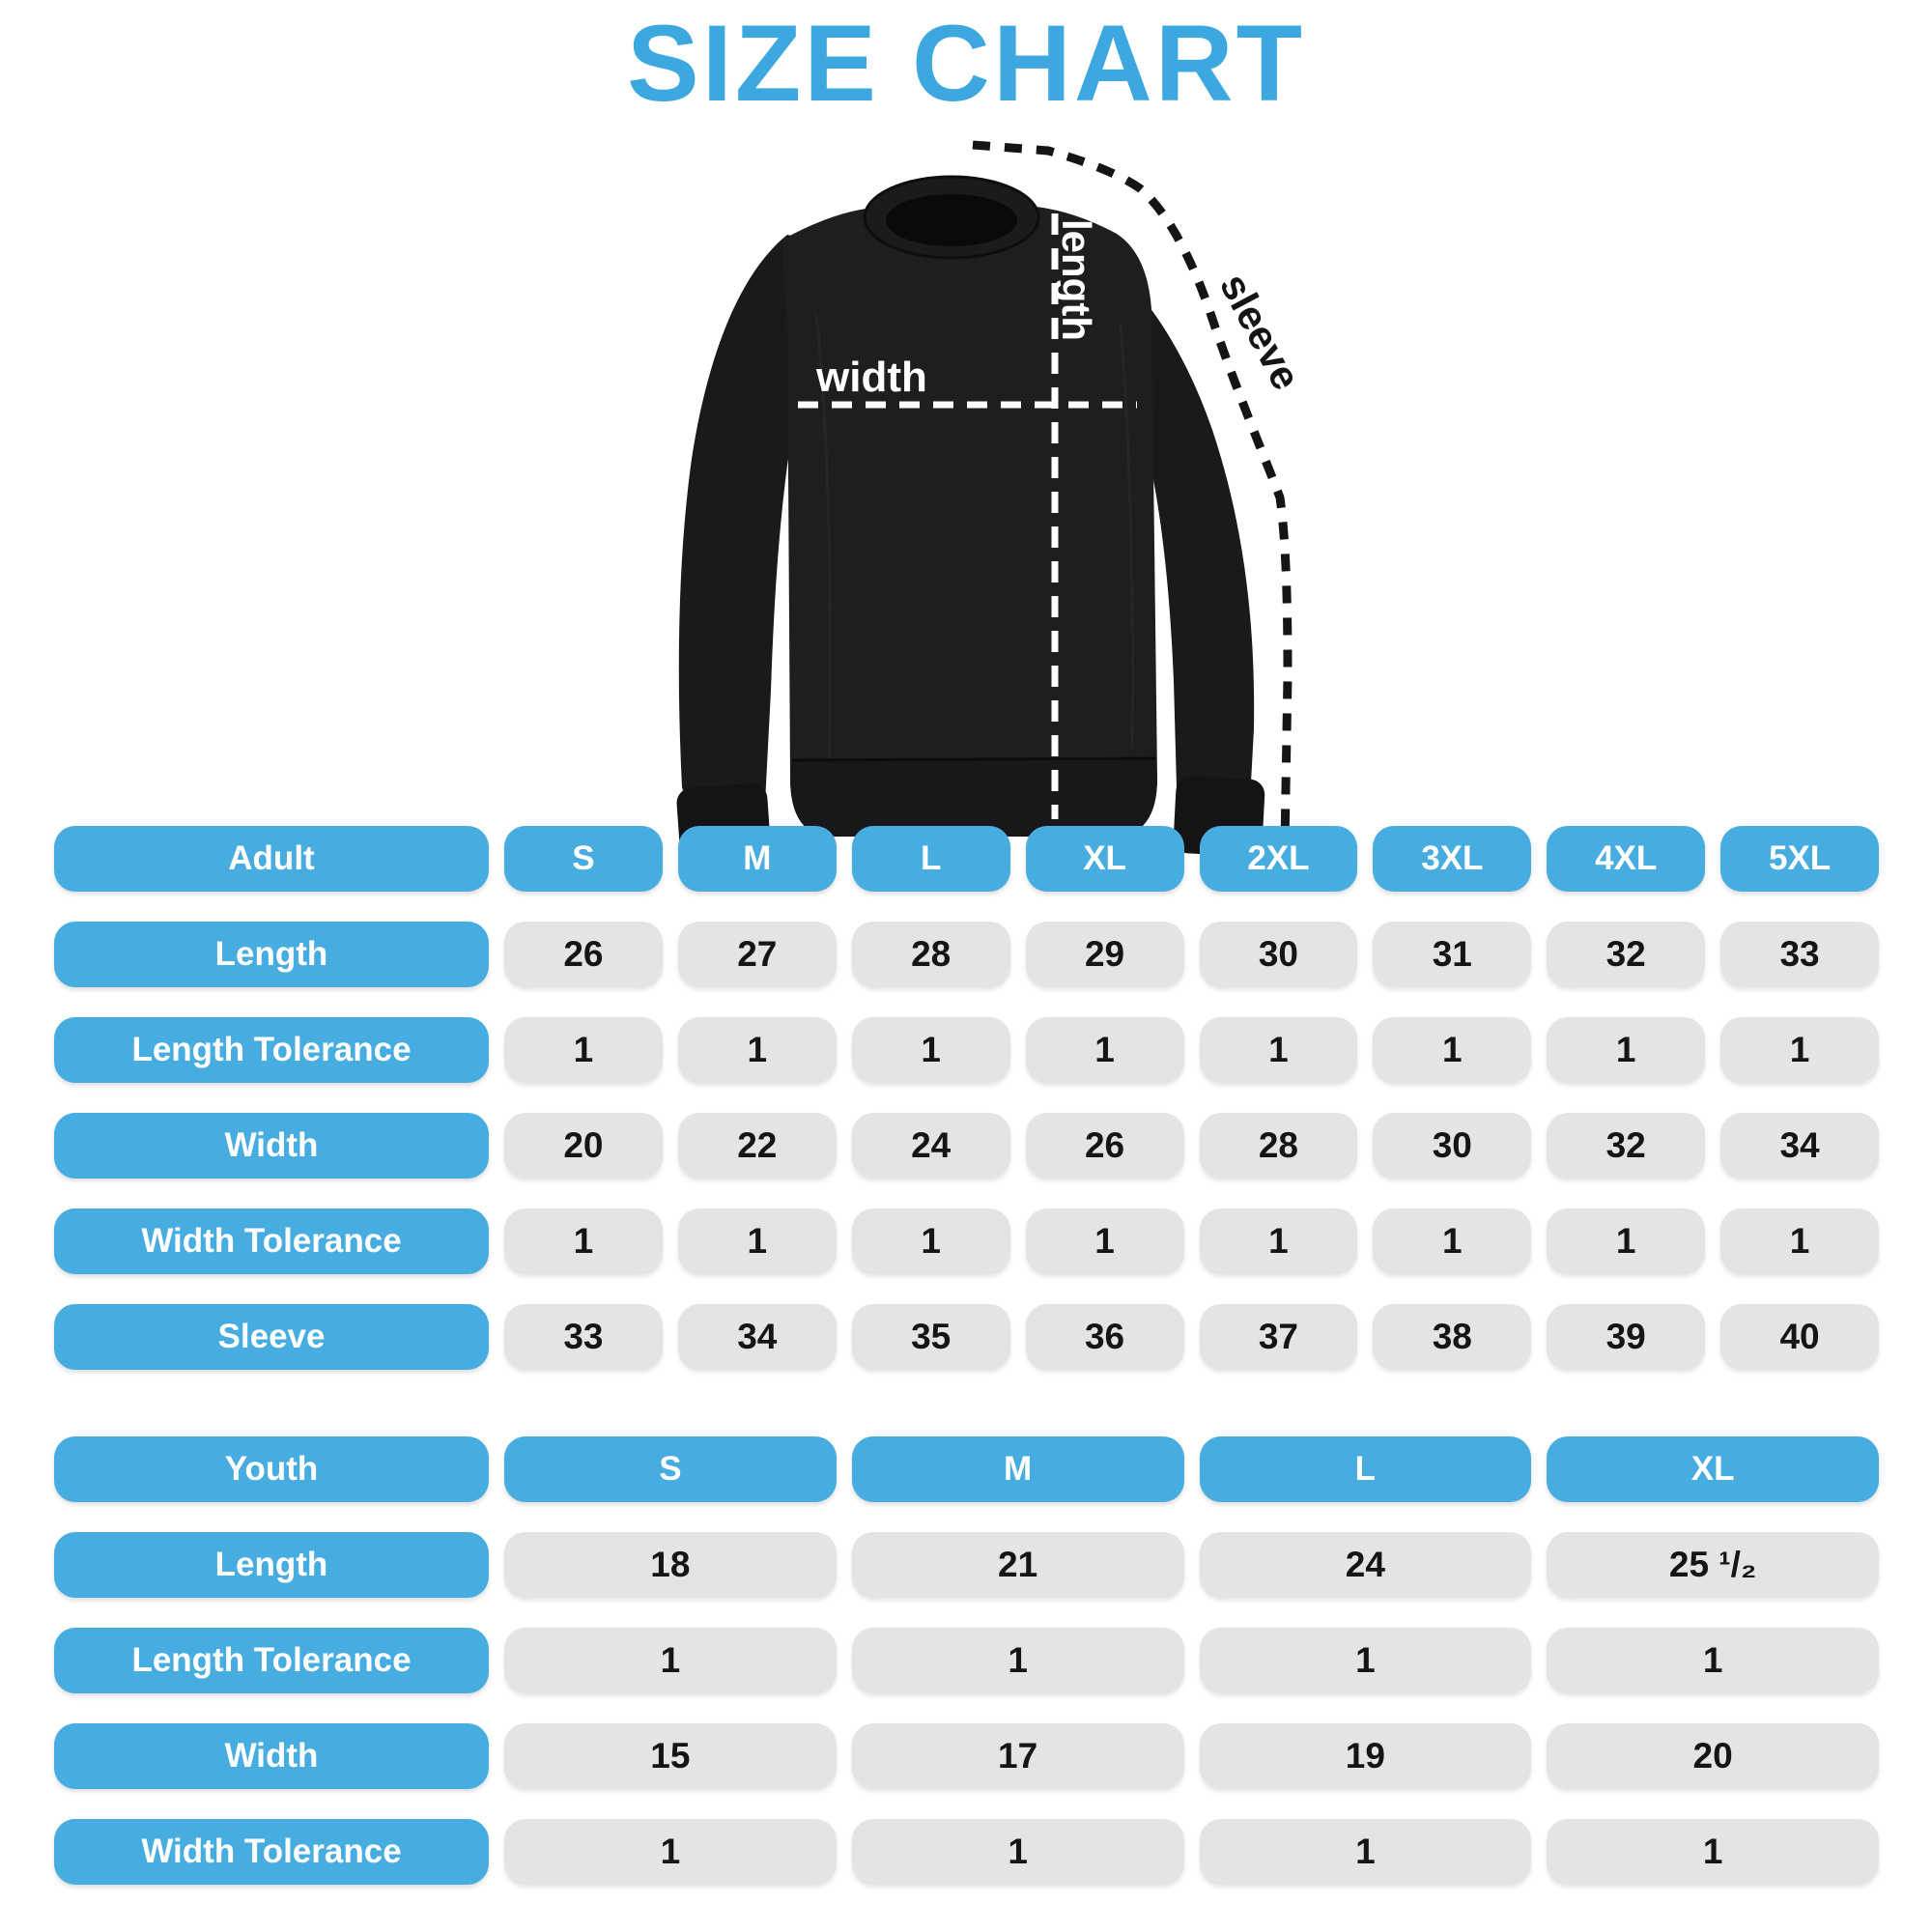 This screenshot has width=1932, height=1932. What do you see at coordinates (271, 859) in the screenshot?
I see `table-title-pill: Adult` at bounding box center [271, 859].